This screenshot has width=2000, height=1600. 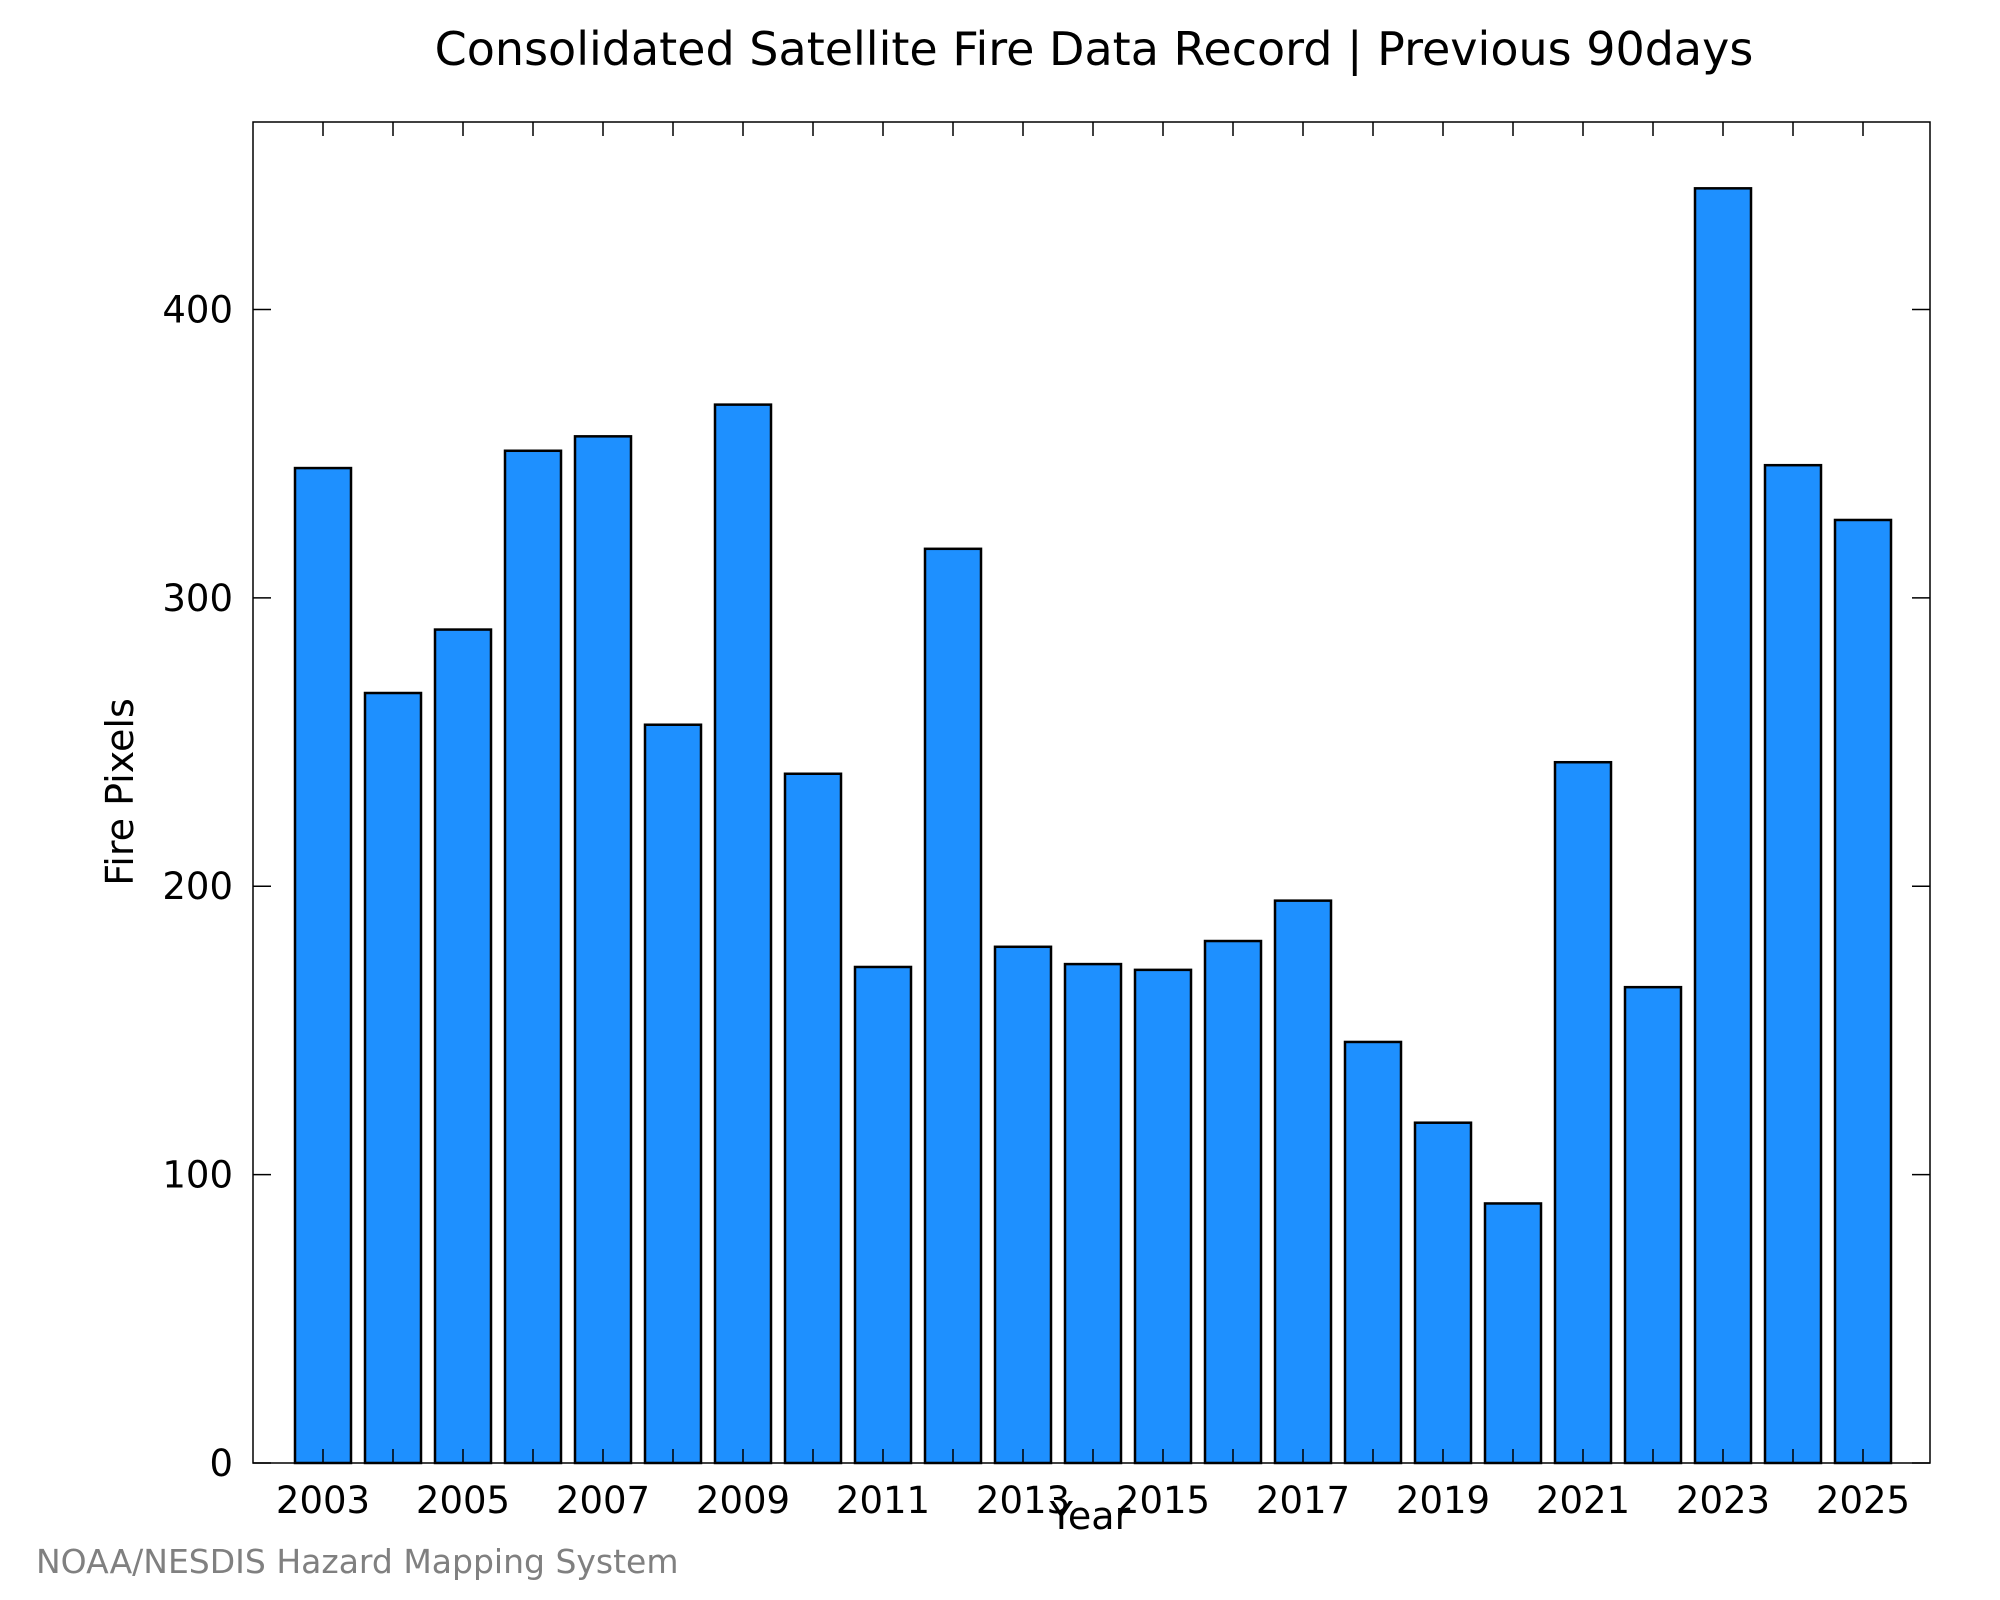 I want to click on x-tick-label-2021: 2021, so click(x=1583, y=1500).